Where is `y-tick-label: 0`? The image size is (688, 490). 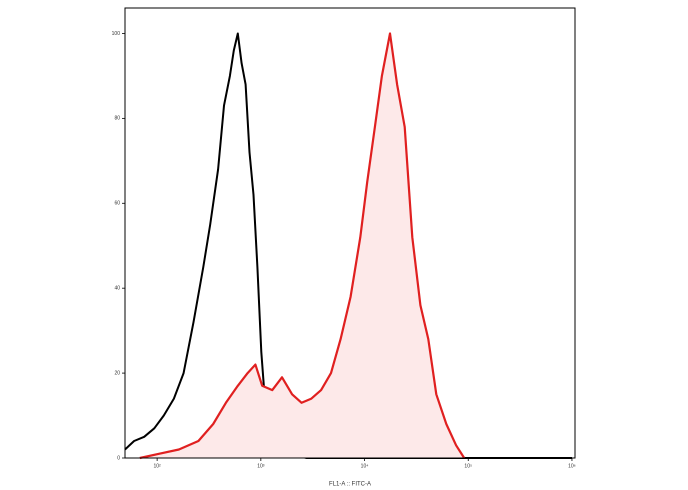
y-tick-label: 0 is located at coordinates (118, 458).